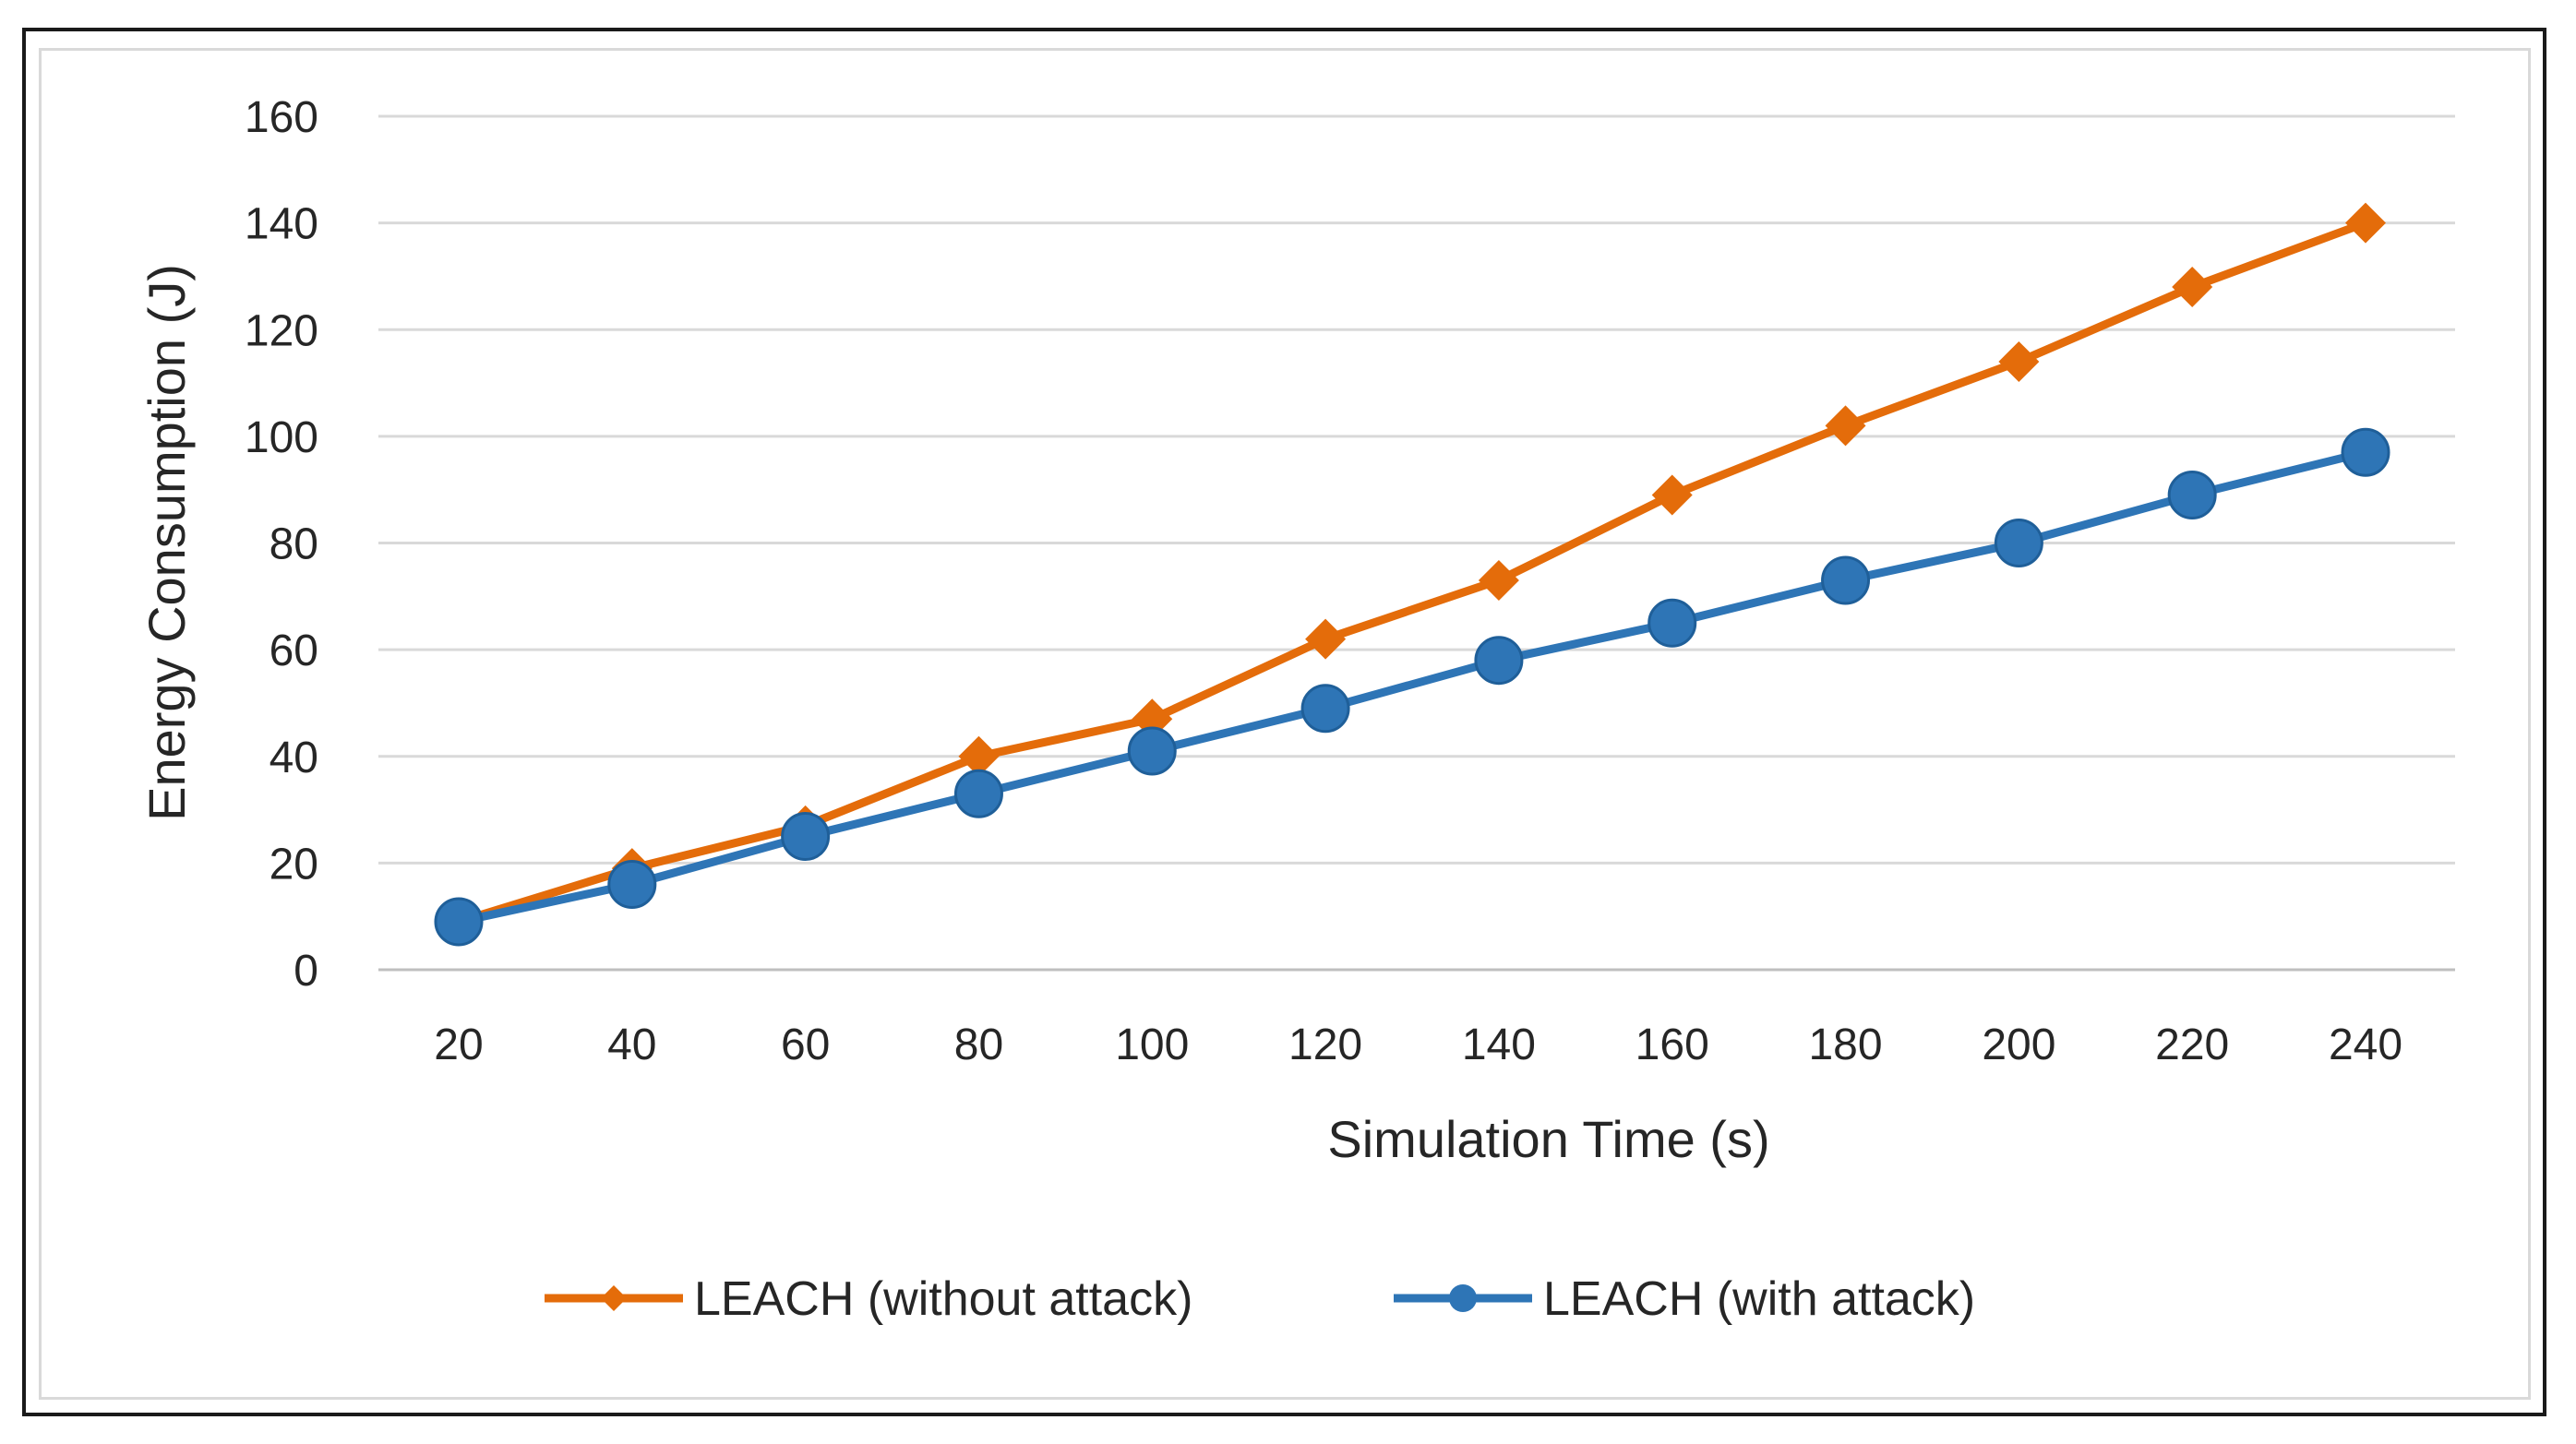  What do you see at coordinates (1418, 1044) in the screenshot?
I see `x-axis-ticks: 20 40 60 80 100 120 140 160 180 200 220 240` at bounding box center [1418, 1044].